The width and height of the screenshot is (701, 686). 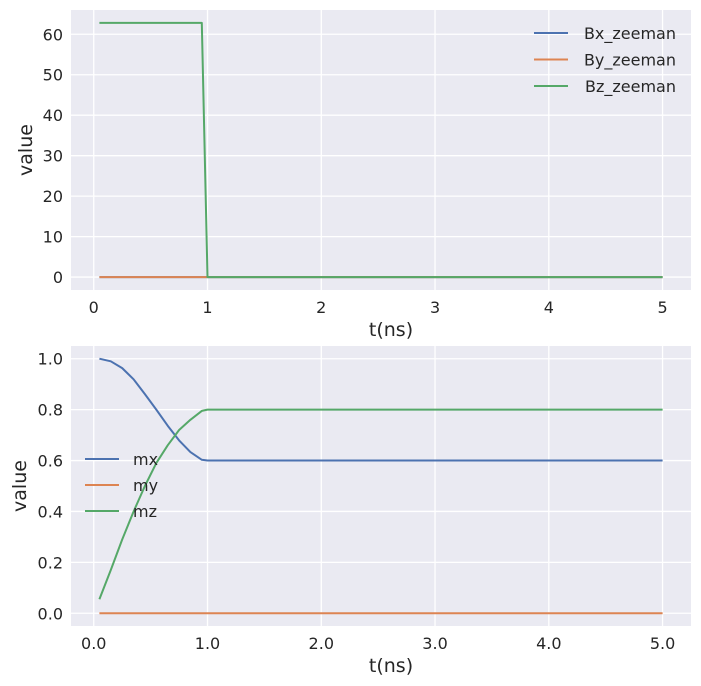 I want to click on y-tick-label: 1.0, so click(x=50, y=359).